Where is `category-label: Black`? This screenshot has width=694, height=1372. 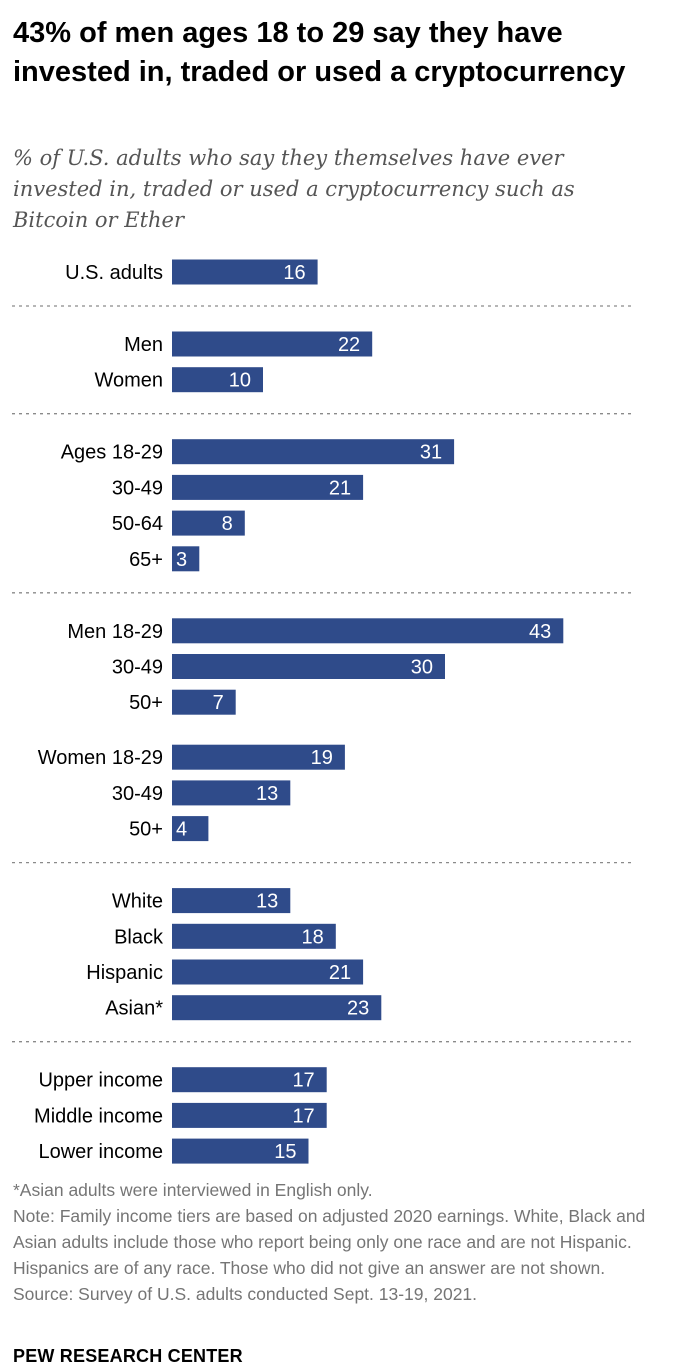
category-label: Black is located at coordinates (139, 937).